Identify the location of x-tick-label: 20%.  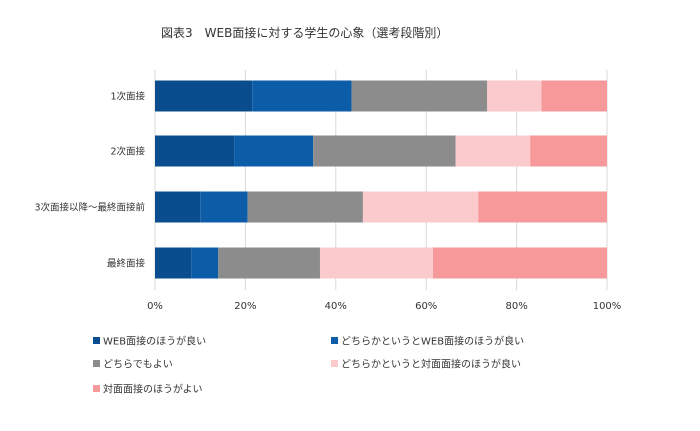
(245, 306).